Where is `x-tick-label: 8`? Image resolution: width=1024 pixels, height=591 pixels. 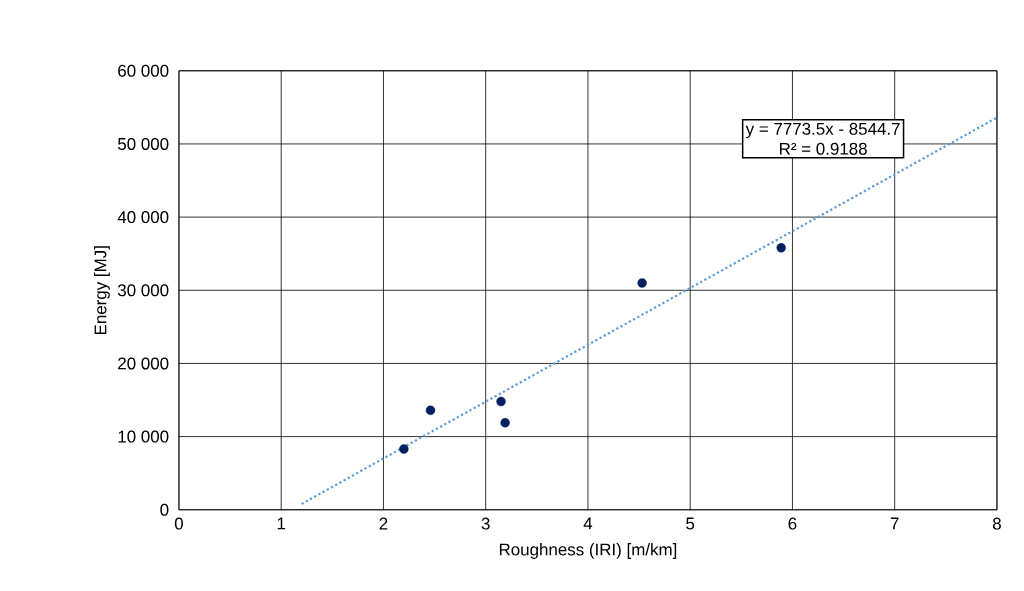
x-tick-label: 8 is located at coordinates (996, 523).